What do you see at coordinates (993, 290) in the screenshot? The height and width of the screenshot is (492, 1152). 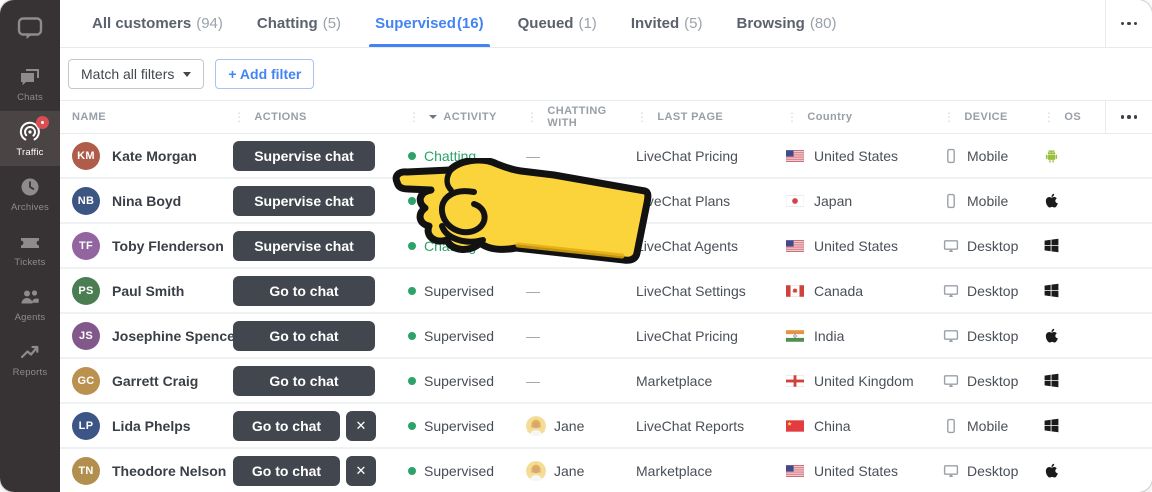 I see `device-label: Desktop` at bounding box center [993, 290].